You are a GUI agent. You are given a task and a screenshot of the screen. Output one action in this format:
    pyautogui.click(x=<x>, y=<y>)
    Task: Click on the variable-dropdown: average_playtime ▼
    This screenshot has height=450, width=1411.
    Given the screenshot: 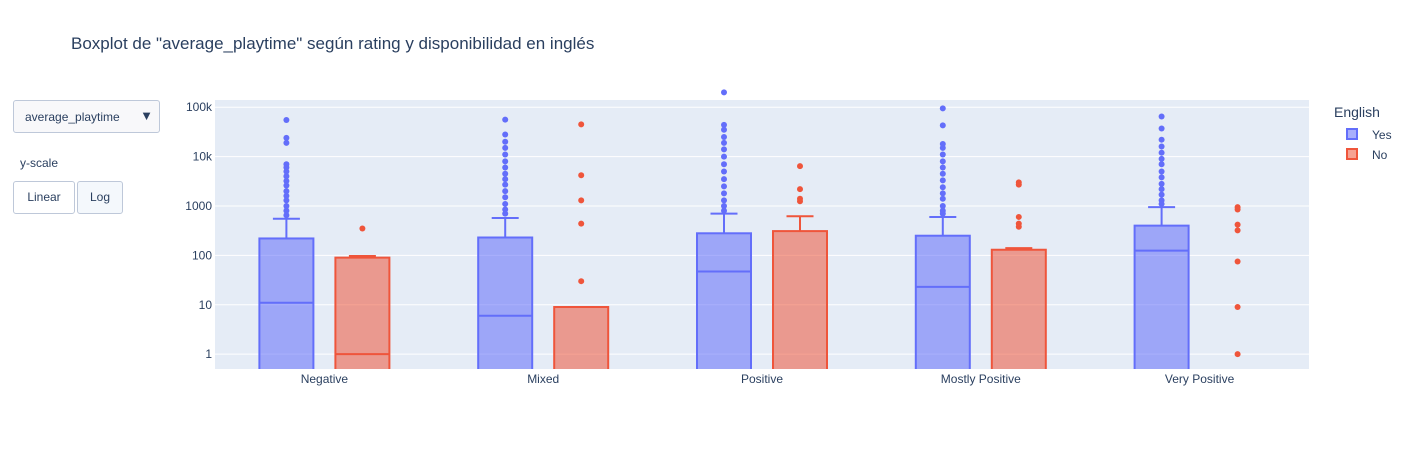 What is the action you would take?
    pyautogui.click(x=86, y=116)
    